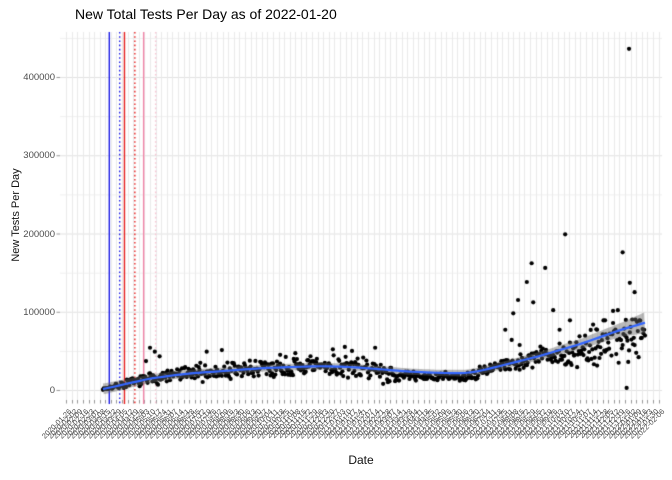 The height and width of the screenshot is (480, 672). Describe the element at coordinates (39, 77) in the screenshot. I see `y-tick-label: 400000` at that location.